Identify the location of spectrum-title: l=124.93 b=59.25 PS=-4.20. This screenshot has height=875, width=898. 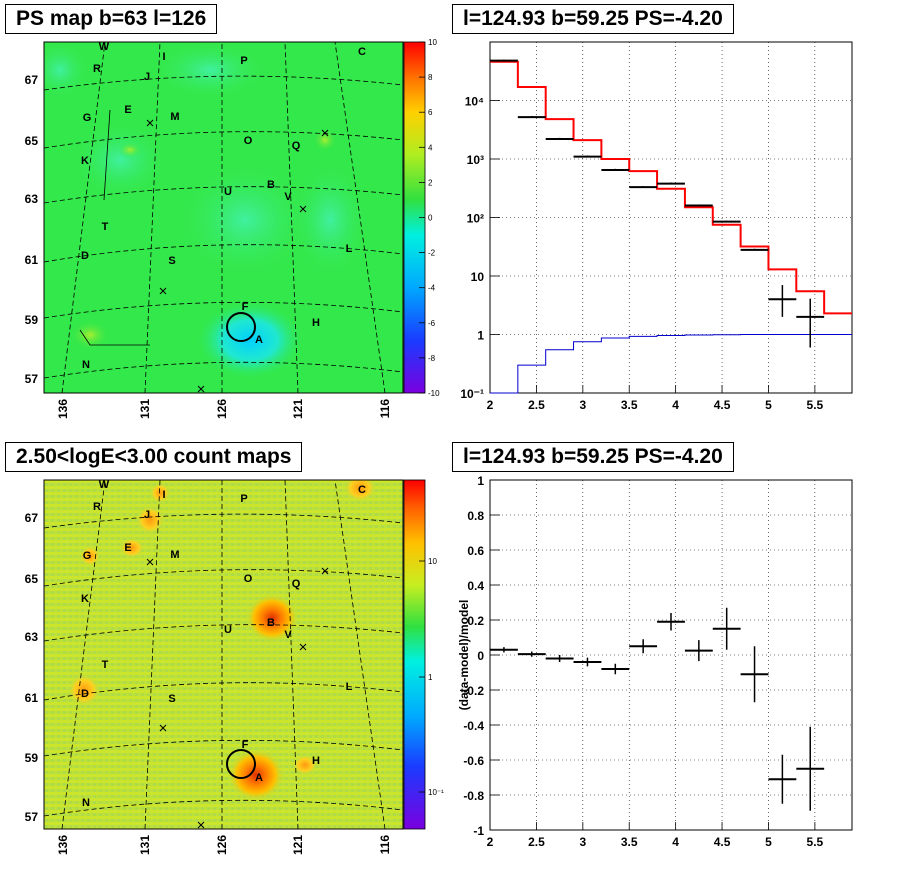
(593, 19).